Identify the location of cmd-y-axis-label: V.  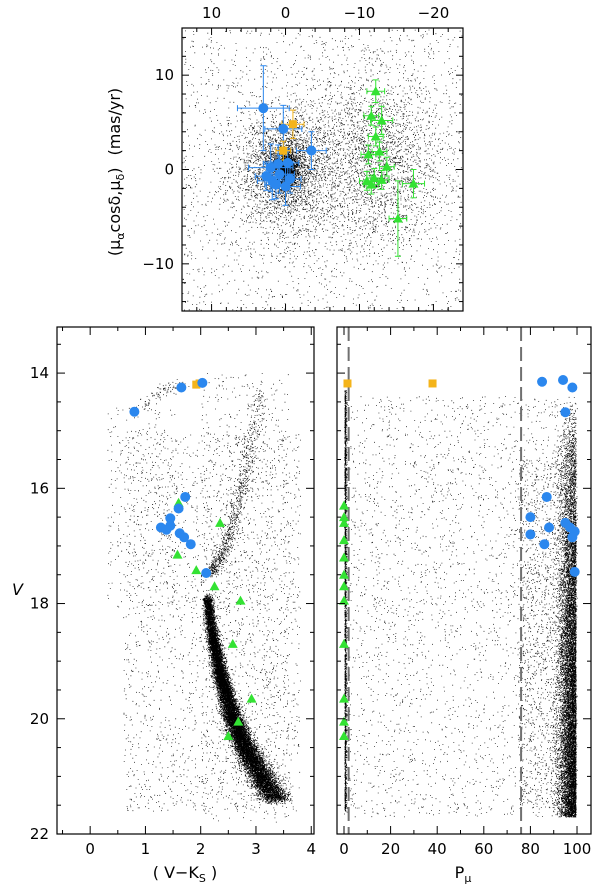
(18, 589).